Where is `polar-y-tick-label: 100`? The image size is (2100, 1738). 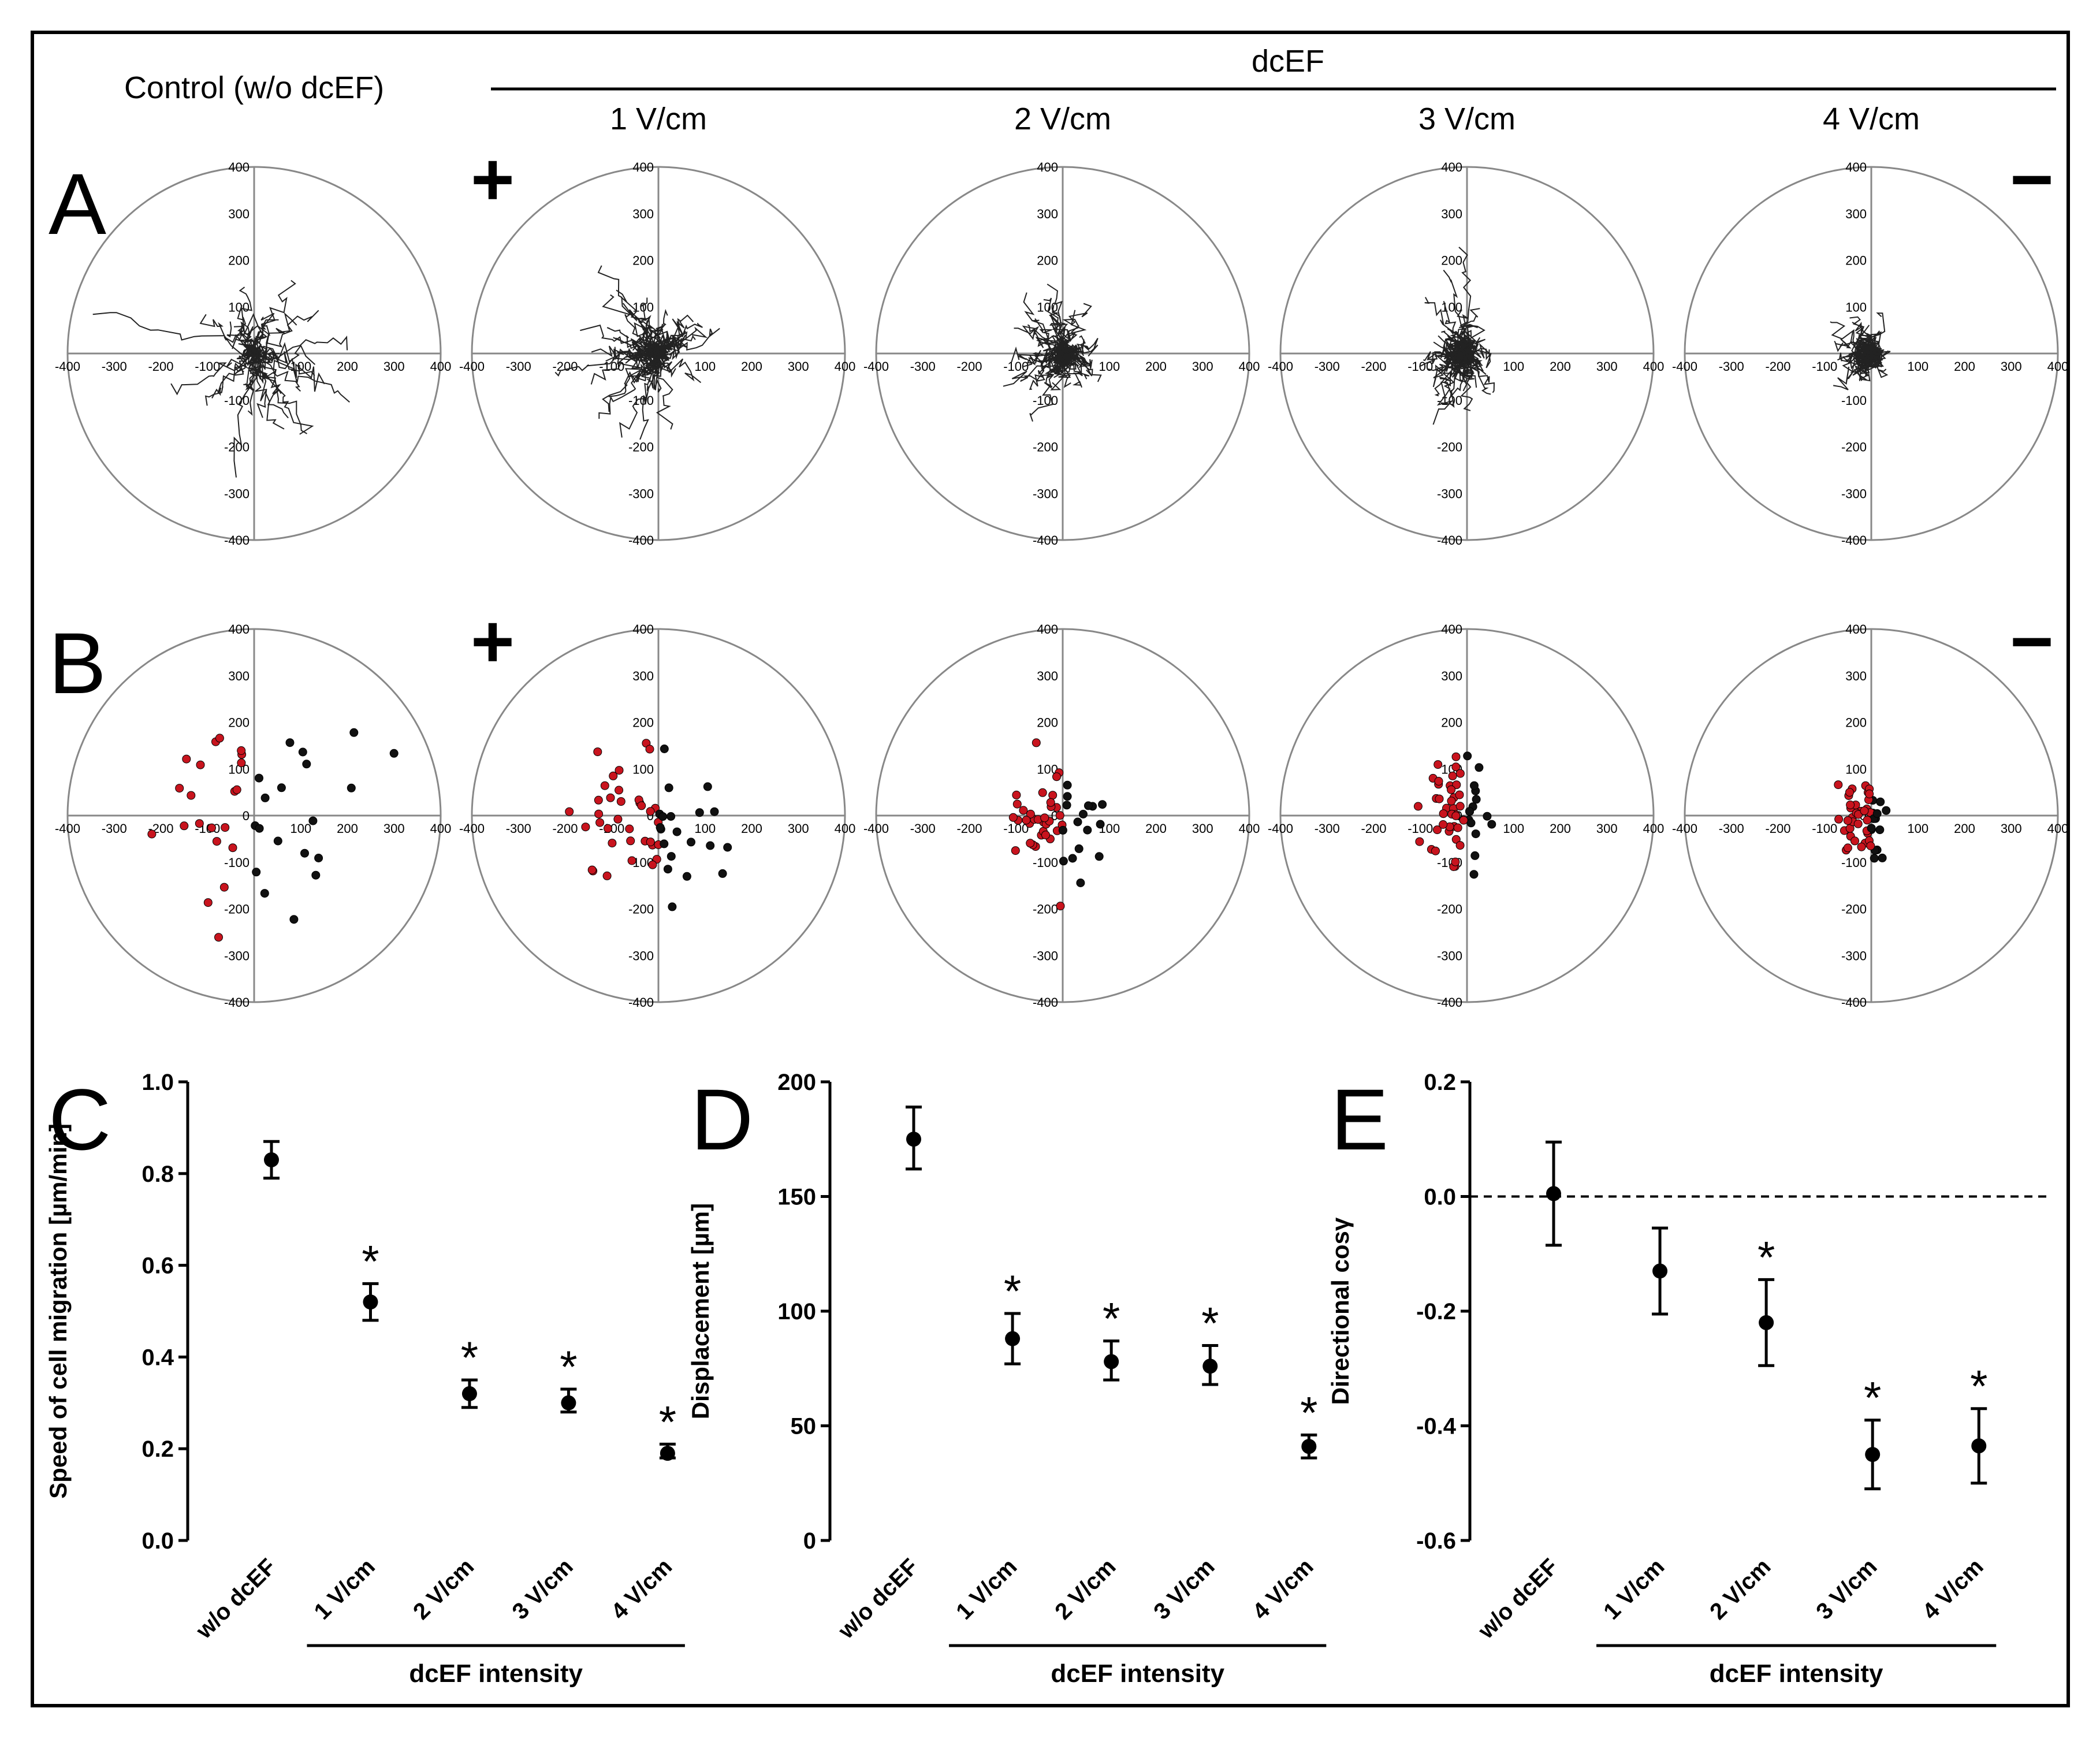 polar-y-tick-label: 100 is located at coordinates (643, 769).